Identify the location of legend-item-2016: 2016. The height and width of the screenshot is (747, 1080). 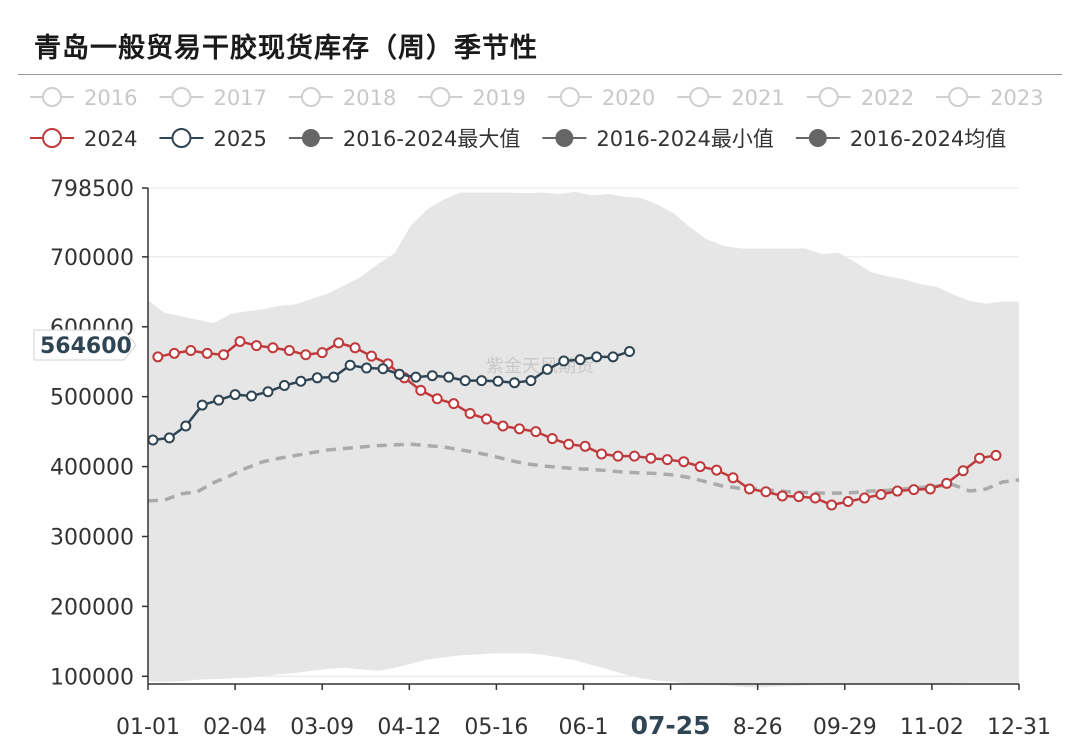
(83, 98).